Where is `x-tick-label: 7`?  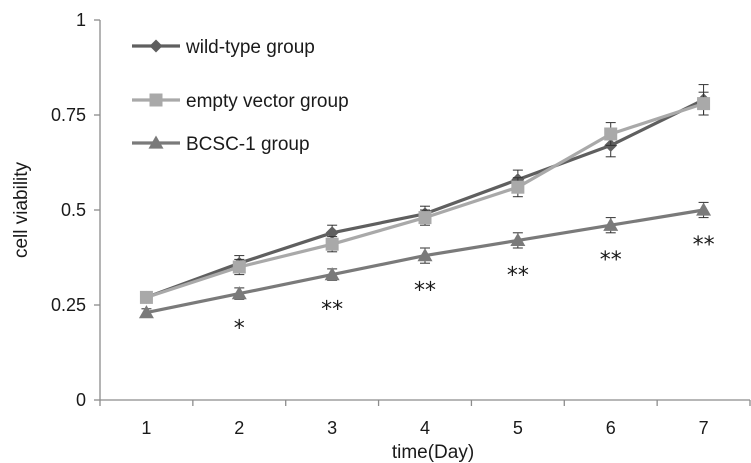
x-tick-label: 7 is located at coordinates (704, 428).